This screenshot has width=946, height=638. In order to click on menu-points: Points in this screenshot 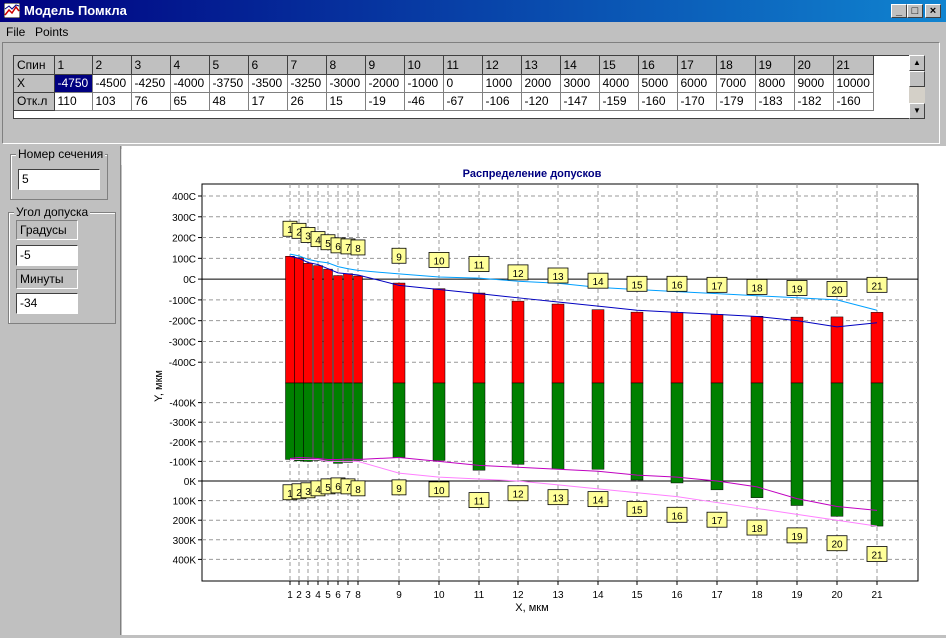, I will do `click(52, 32)`.